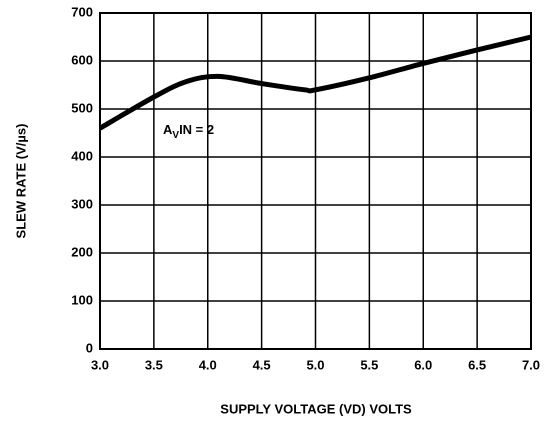  Describe the element at coordinates (531, 364) in the screenshot. I see `x-tick-label: 7.0` at that location.